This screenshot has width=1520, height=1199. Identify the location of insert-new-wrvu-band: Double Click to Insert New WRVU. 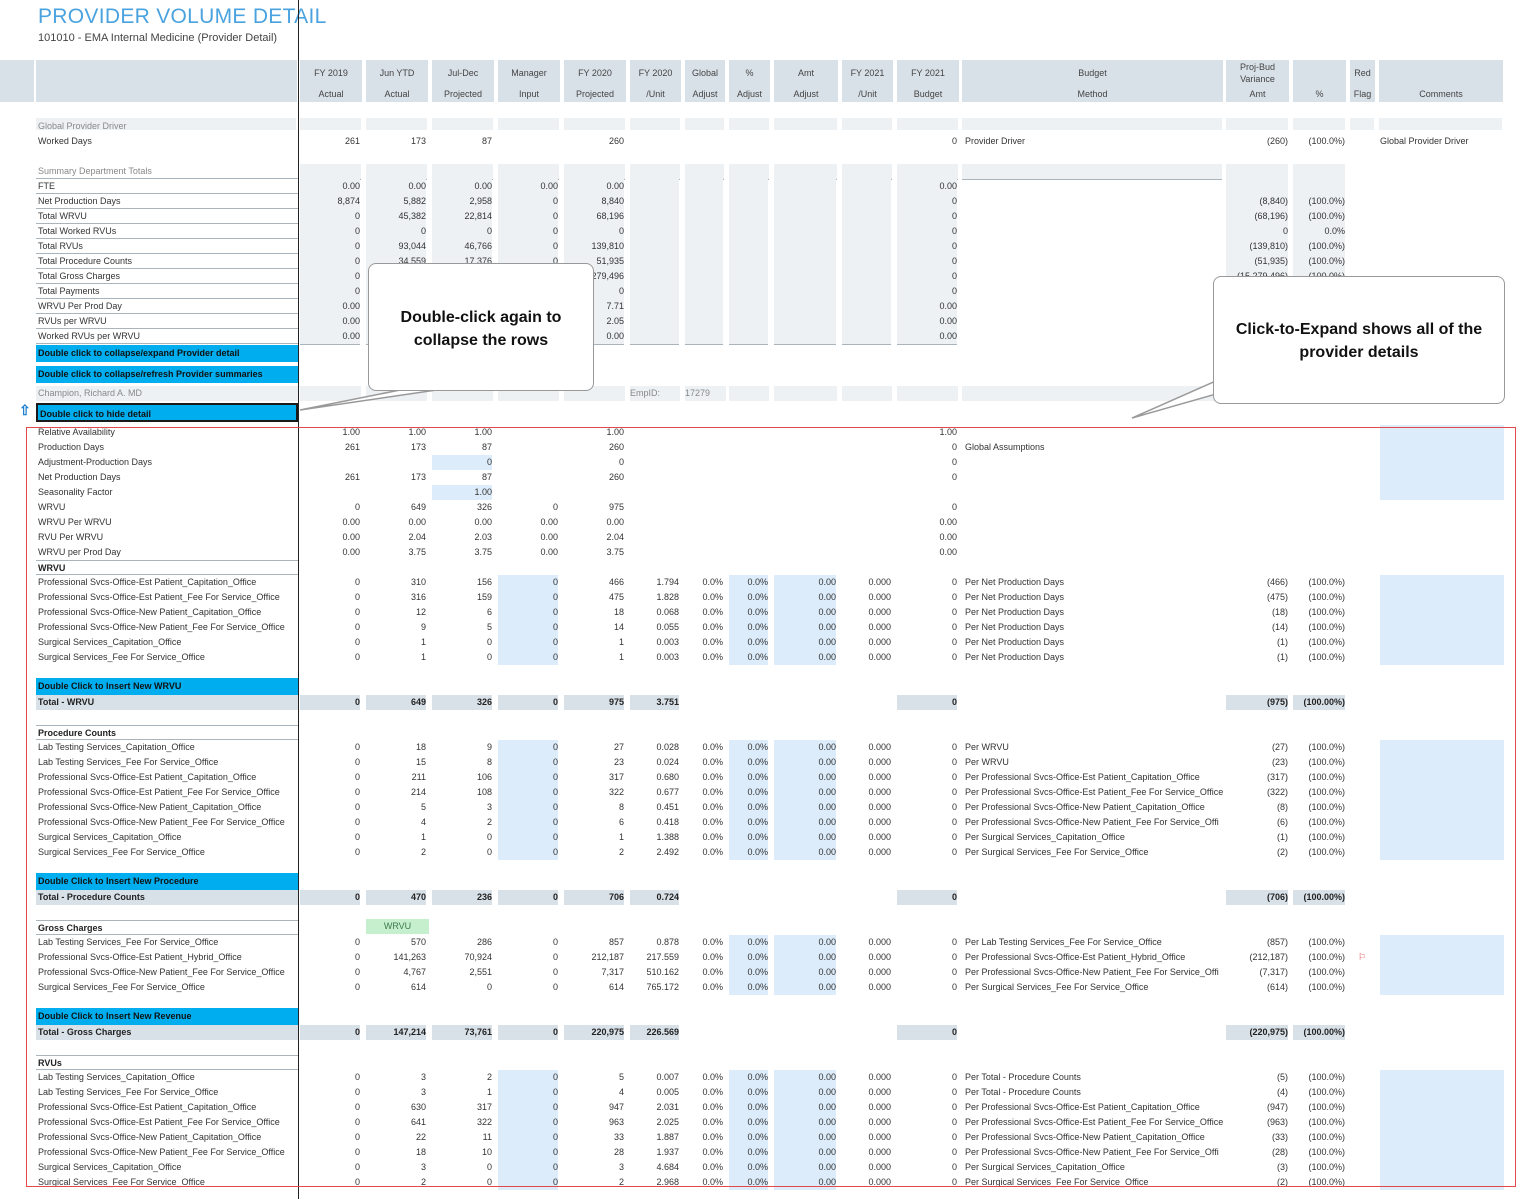
(167, 686).